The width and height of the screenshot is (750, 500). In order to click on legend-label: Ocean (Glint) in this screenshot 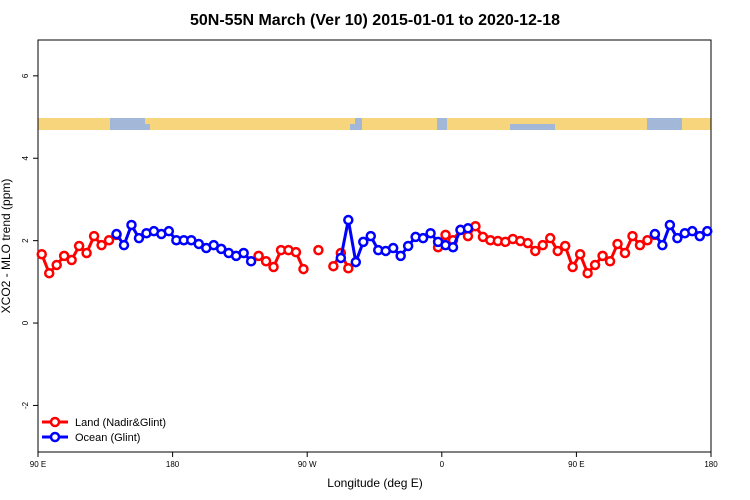, I will do `click(107, 438)`.